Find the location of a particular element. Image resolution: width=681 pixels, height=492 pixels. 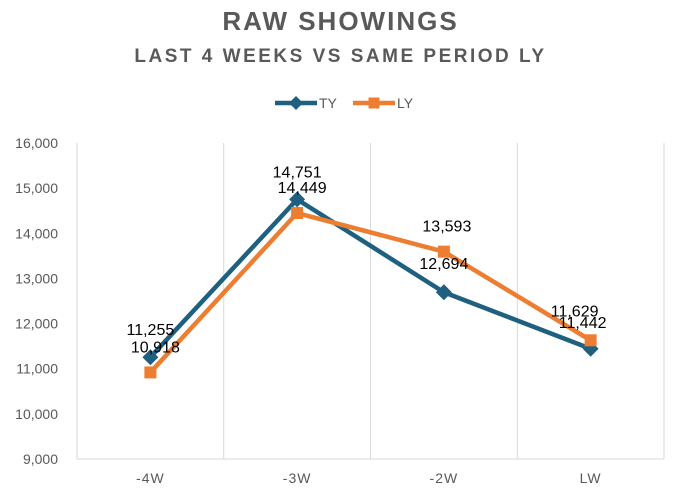

y-tick-label: 11,000 is located at coordinates (37, 369).